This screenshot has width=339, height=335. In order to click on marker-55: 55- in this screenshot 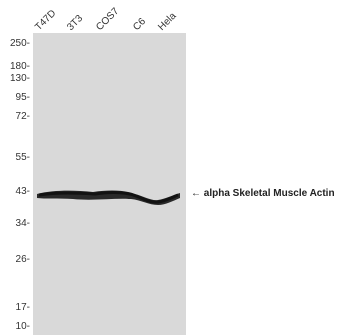, I will do `click(22, 157)`.